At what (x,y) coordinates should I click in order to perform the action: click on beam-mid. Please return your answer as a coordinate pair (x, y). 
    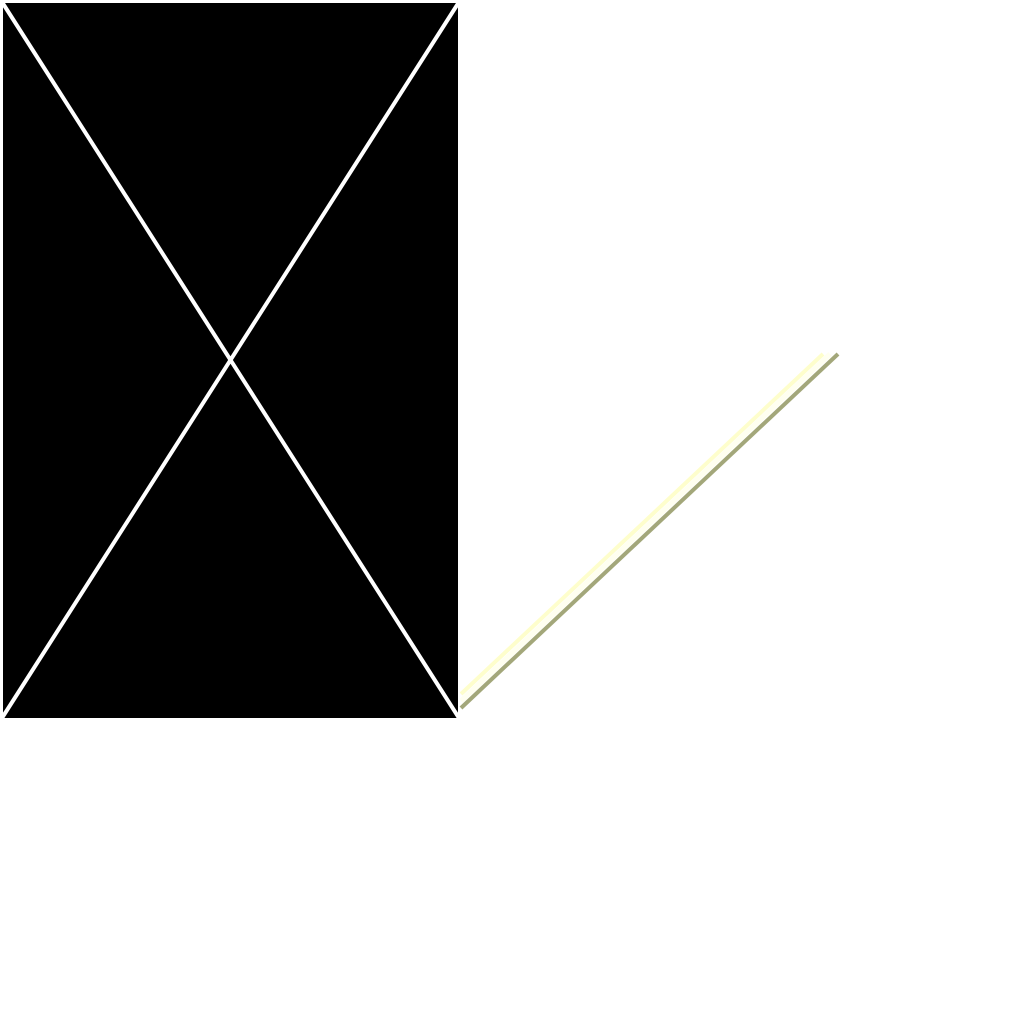
    Looking at the image, I should click on (645, 527).